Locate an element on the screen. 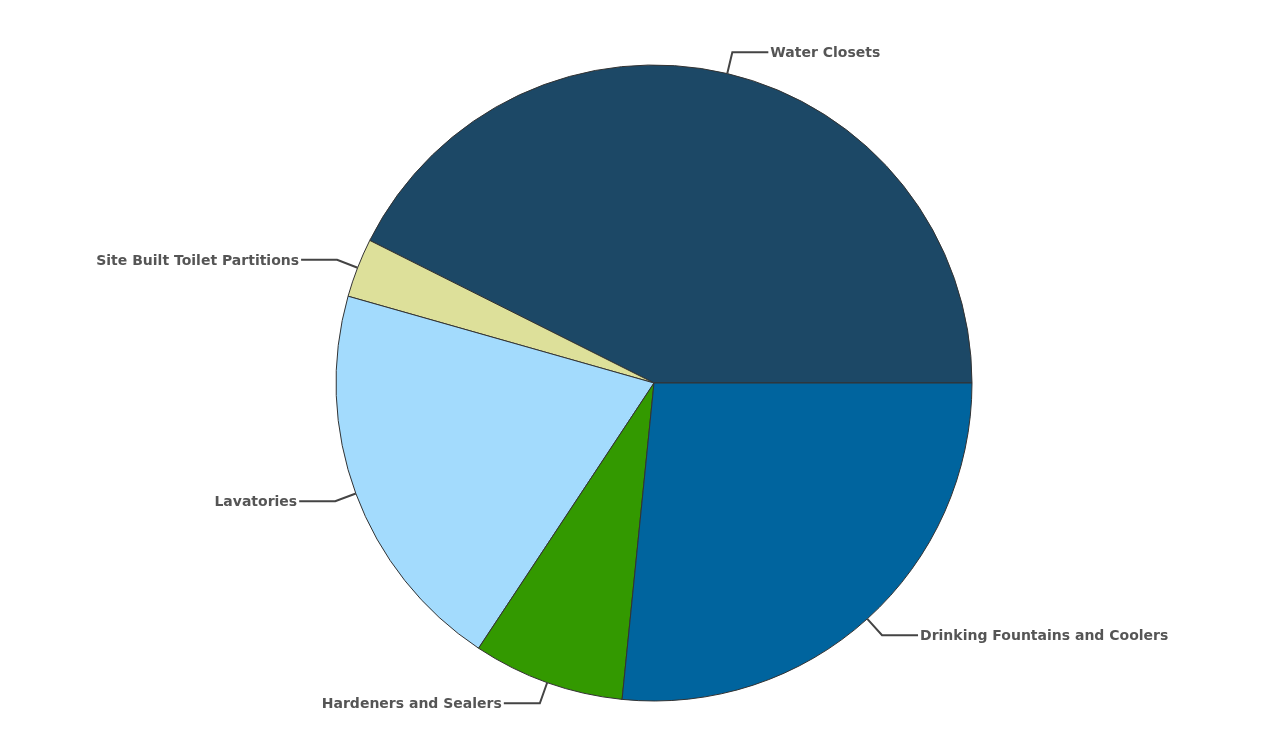 The width and height of the screenshot is (1262, 743). slice-label: Water Closets is located at coordinates (825, 52).